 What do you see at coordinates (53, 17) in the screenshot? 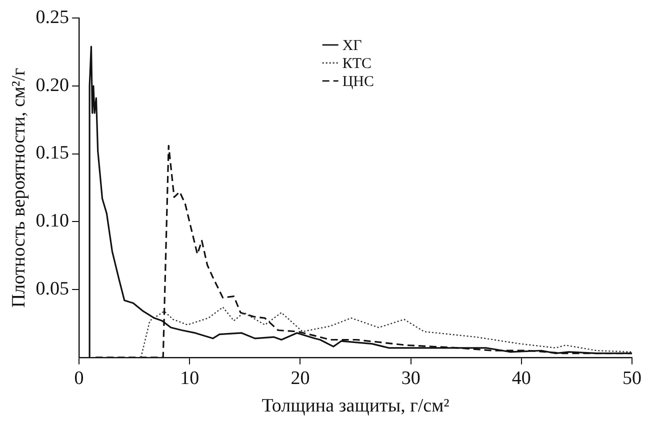
I see `y-tick-label: 0.25` at bounding box center [53, 17].